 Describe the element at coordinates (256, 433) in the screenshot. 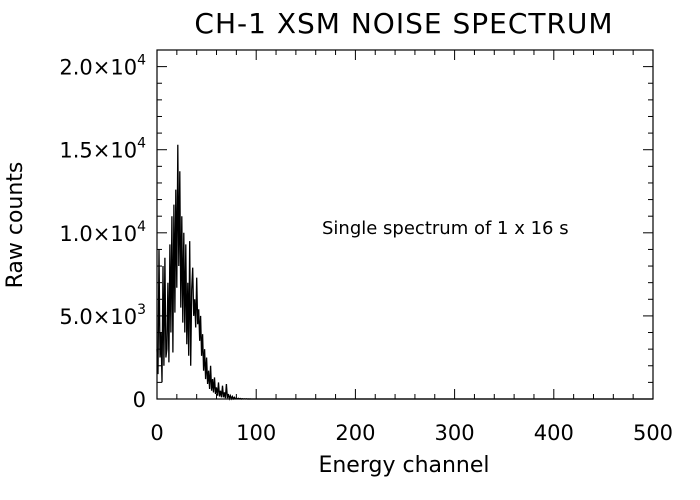

I see `x-tick-label: 100` at that location.